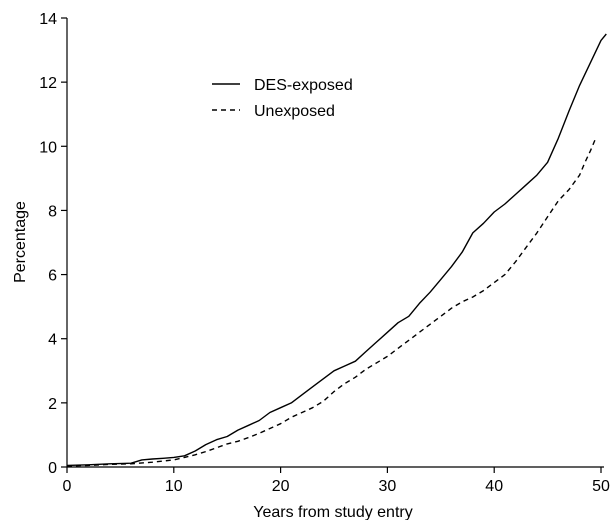  I want to click on y-tick-label: 14, so click(48, 19).